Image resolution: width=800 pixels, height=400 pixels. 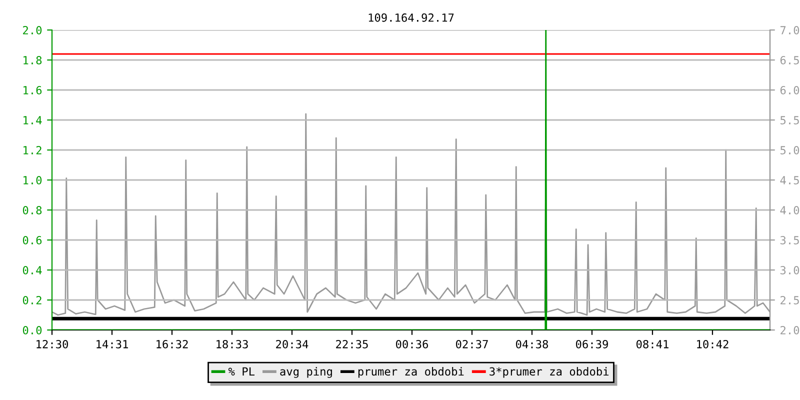 What do you see at coordinates (33, 120) in the screenshot?
I see `y-tick-label: 1.4` at bounding box center [33, 120].